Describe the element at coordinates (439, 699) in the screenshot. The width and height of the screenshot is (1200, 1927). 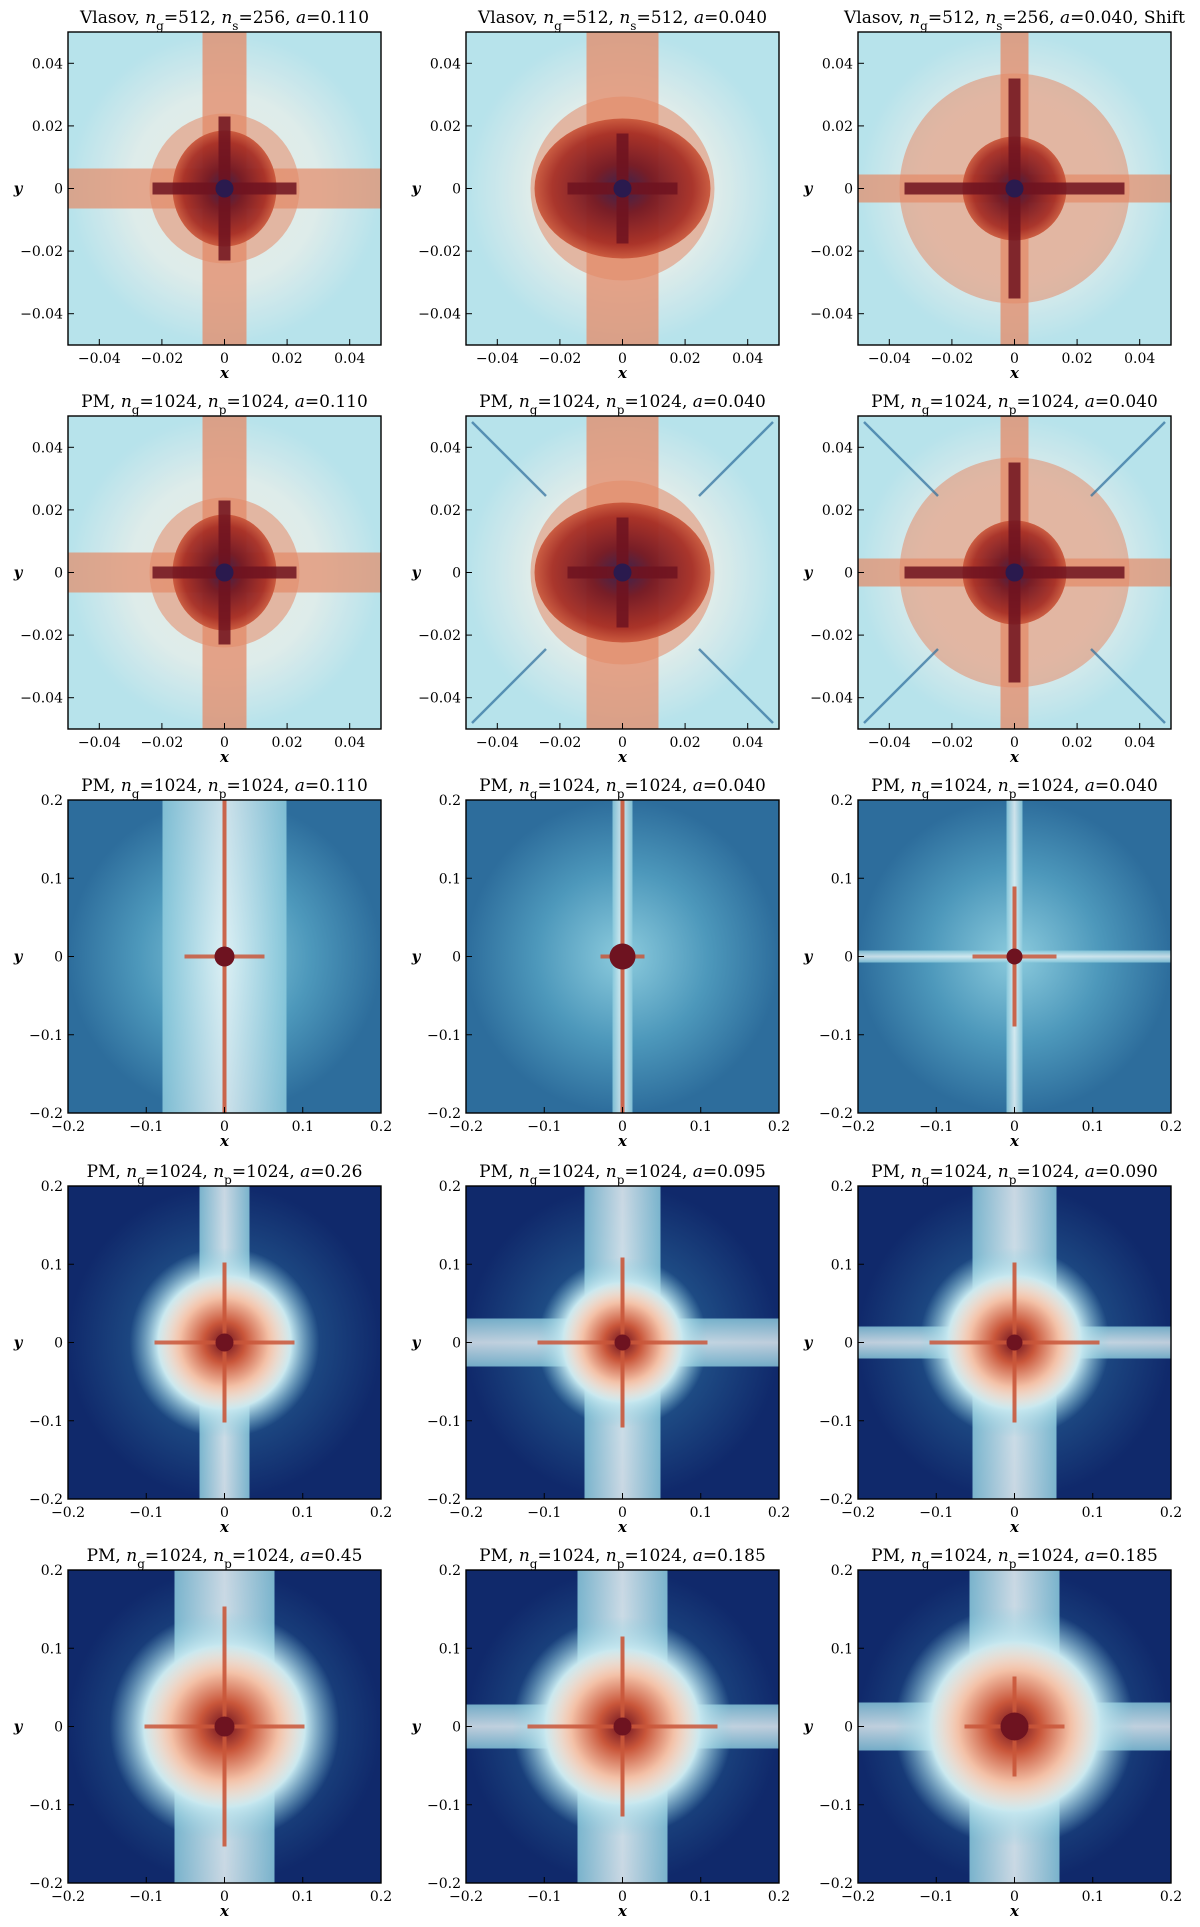
I see `y-tick-label: −0.04` at that location.